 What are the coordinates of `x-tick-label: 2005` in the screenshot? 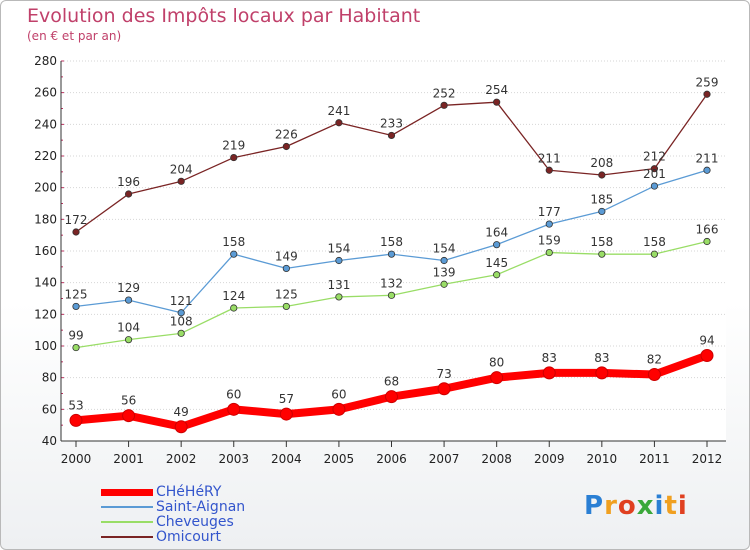 It's located at (339, 459).